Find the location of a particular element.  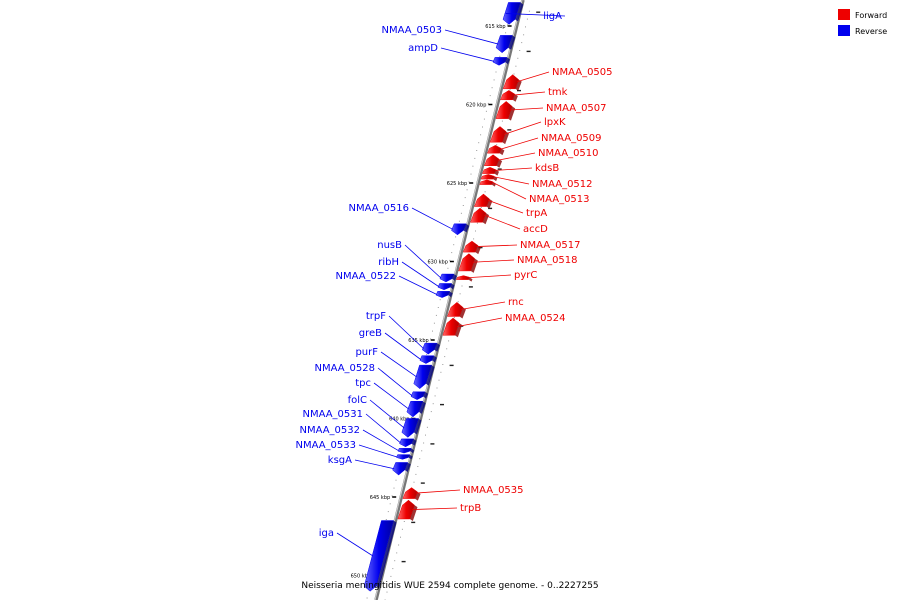

gene-folC is located at coordinates (411, 428).